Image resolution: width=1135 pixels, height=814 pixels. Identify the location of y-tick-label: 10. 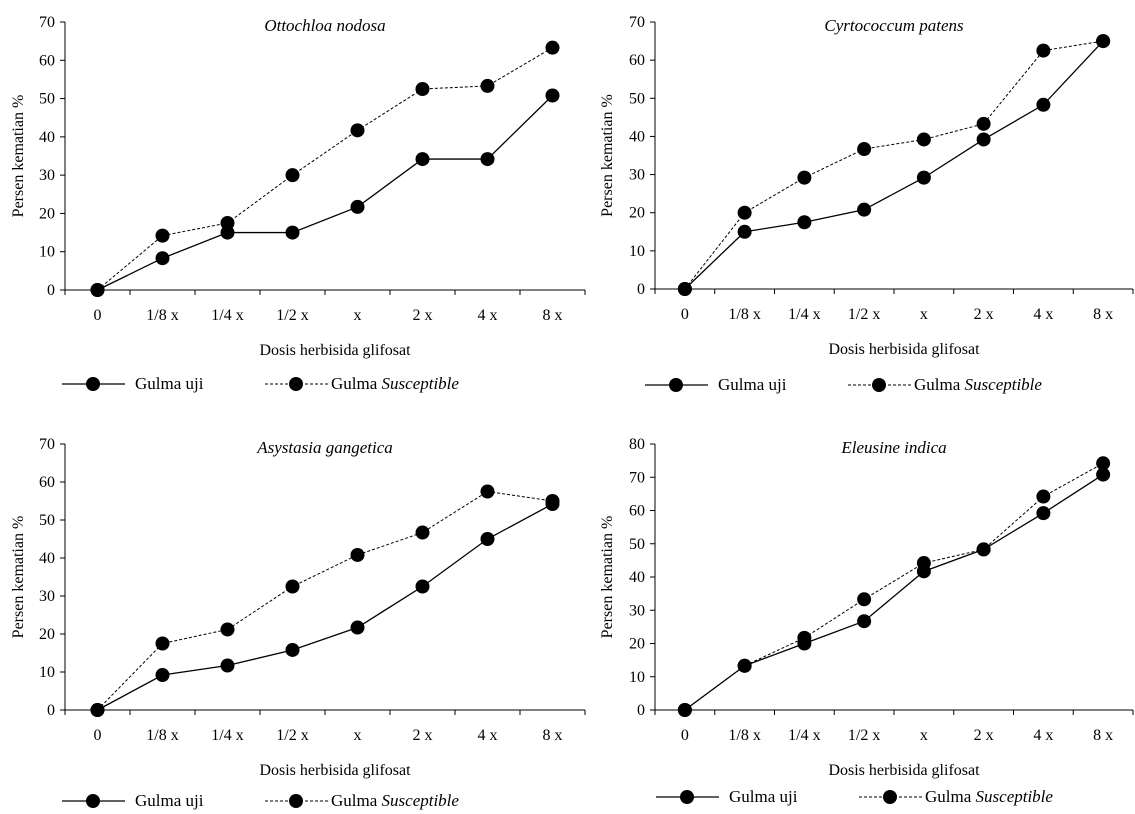
(47, 672).